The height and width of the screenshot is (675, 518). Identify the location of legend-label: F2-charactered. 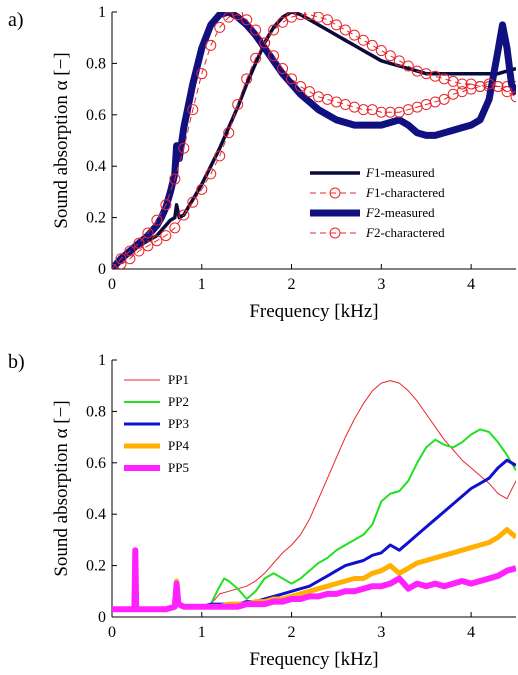
(405, 232).